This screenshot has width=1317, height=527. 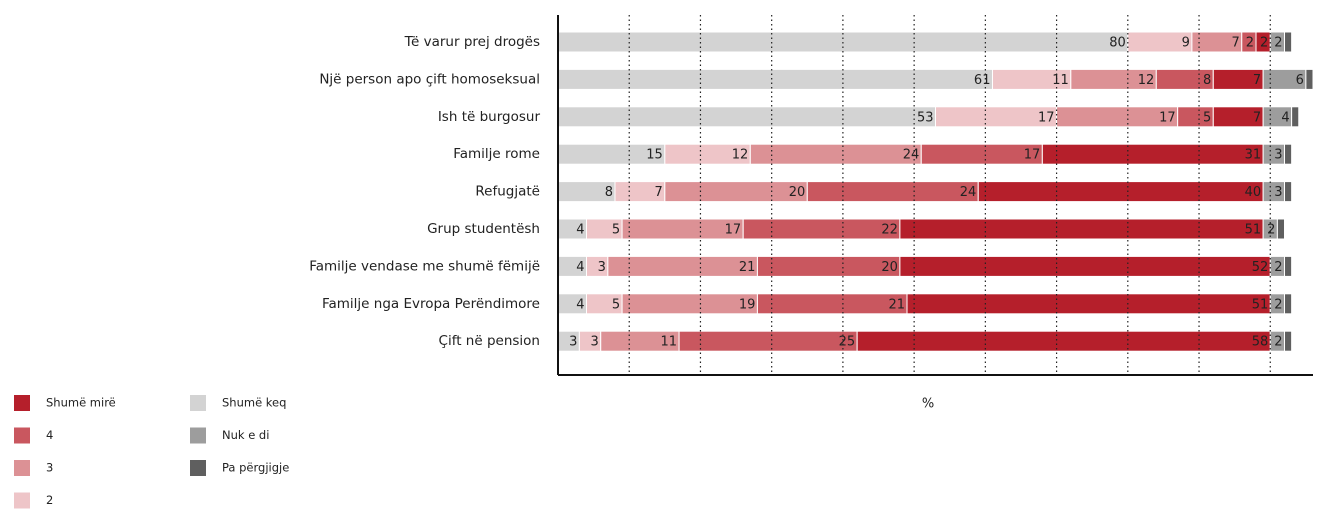 What do you see at coordinates (654, 155) in the screenshot?
I see `value-label: 15` at bounding box center [654, 155].